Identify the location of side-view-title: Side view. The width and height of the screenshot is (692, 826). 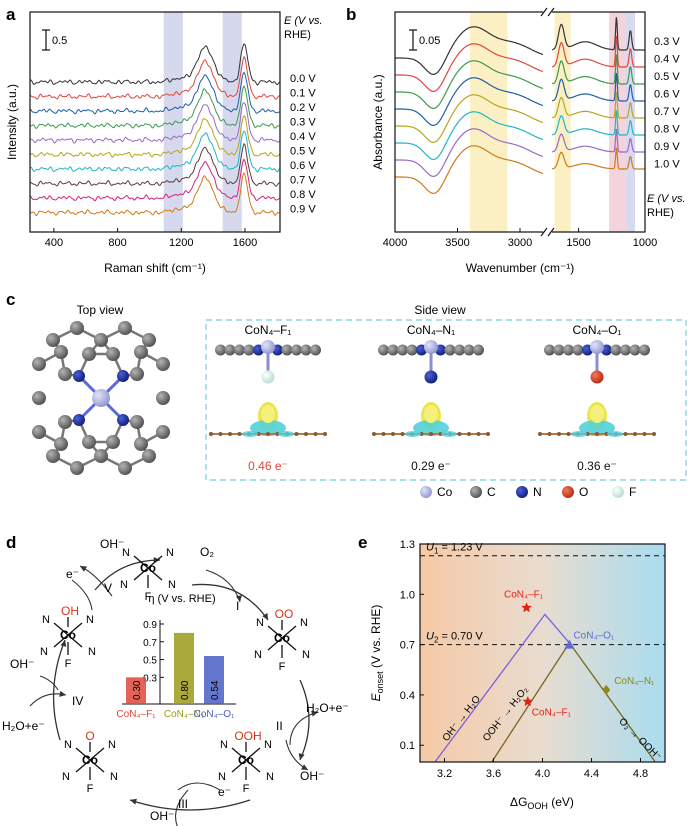
(440, 310).